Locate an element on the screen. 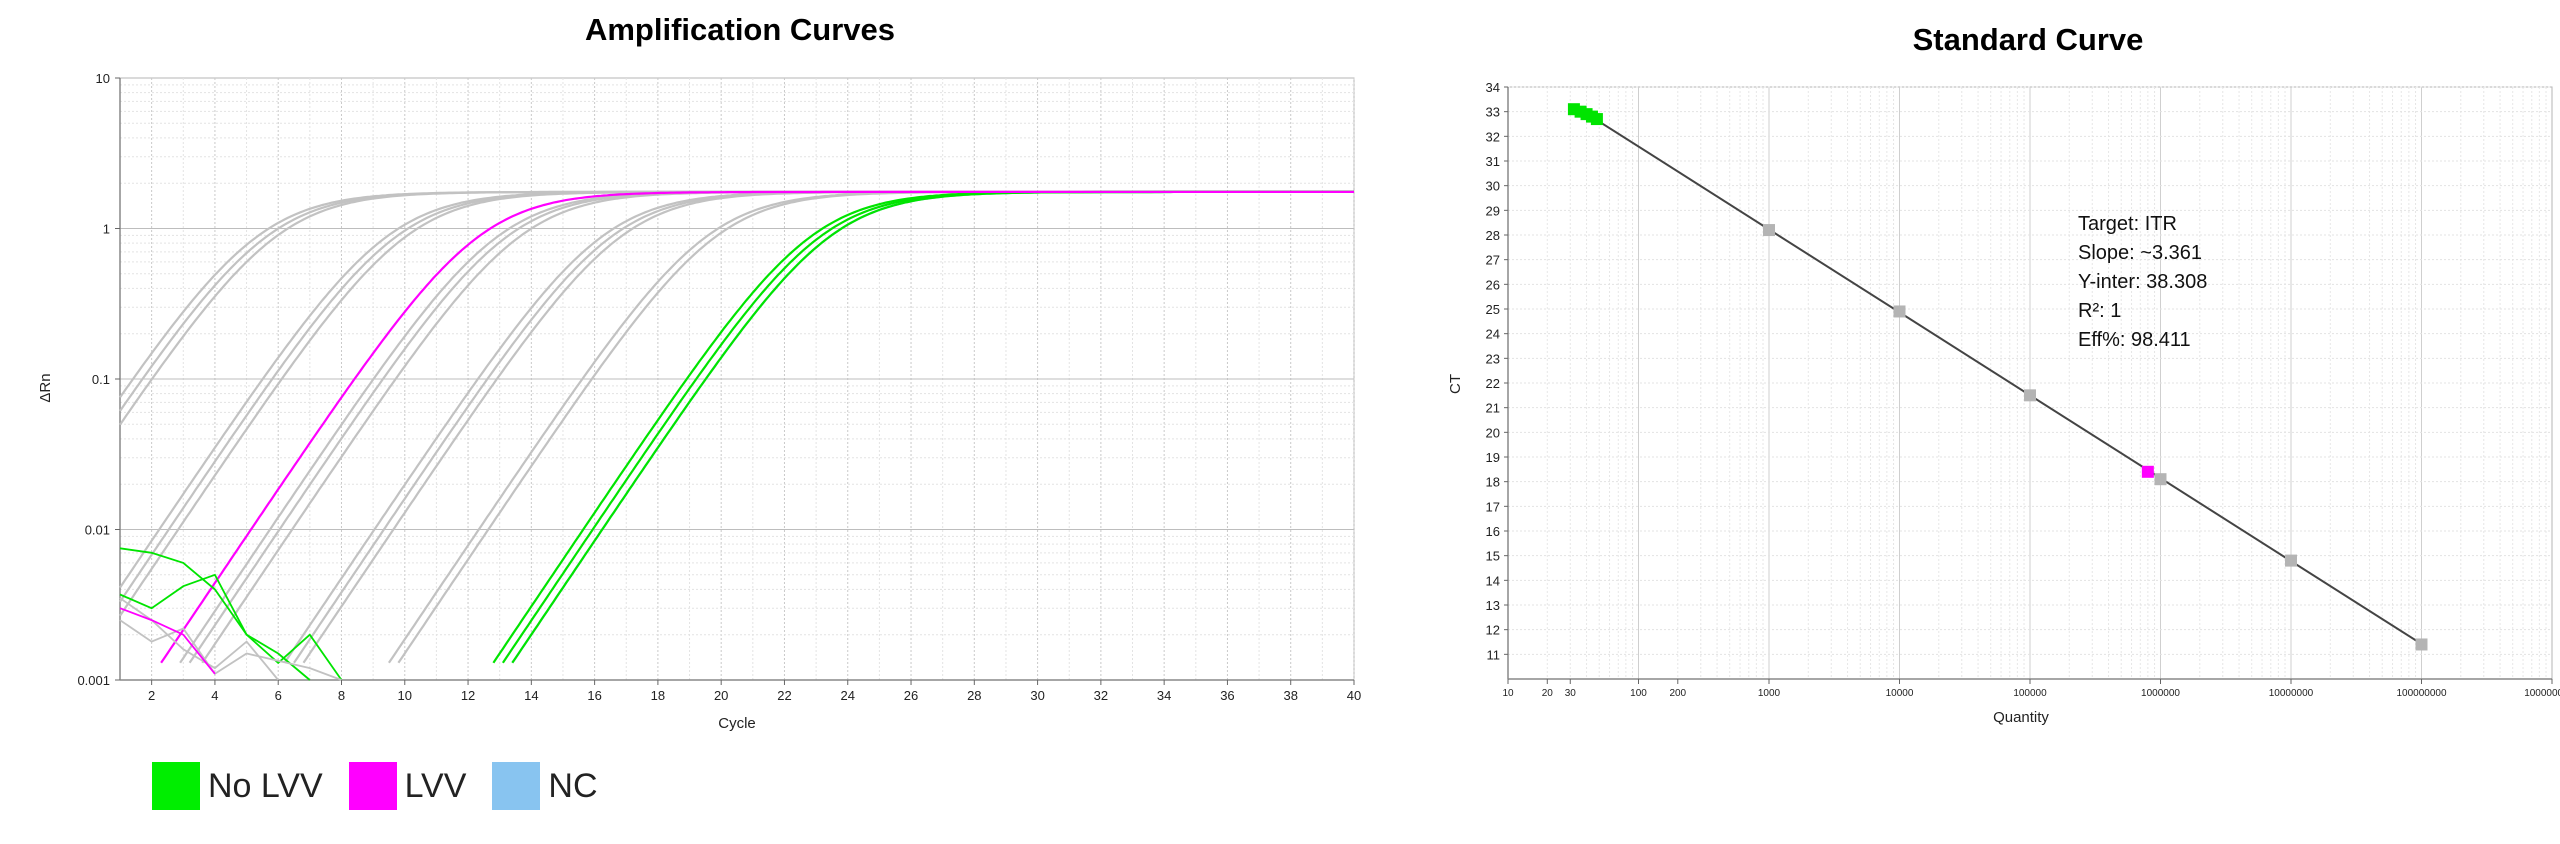 Image resolution: width=2560 pixels, height=844 pixels. std-x-tick-label: 30 is located at coordinates (1571, 693).